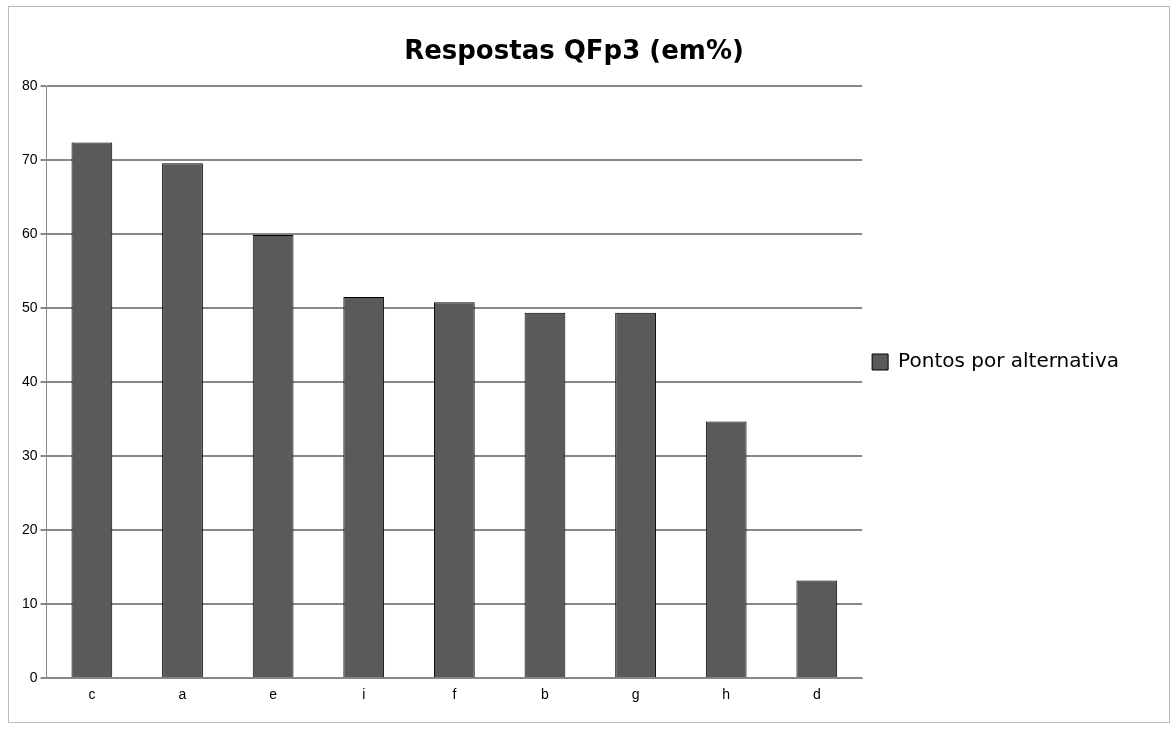 The width and height of the screenshot is (1176, 729). I want to click on x-tick-label: g, so click(635, 694).